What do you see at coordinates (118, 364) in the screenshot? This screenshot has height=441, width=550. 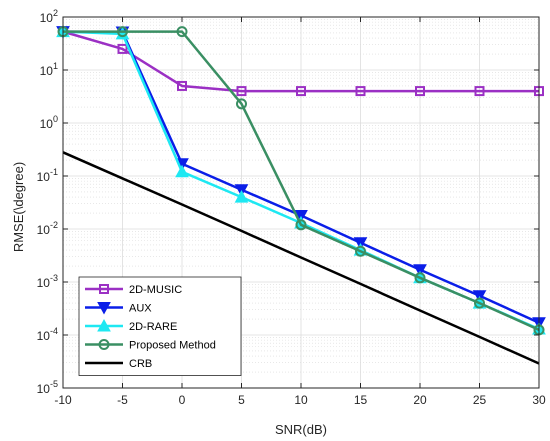 I see `legend-entry-crb: CRB` at bounding box center [118, 364].